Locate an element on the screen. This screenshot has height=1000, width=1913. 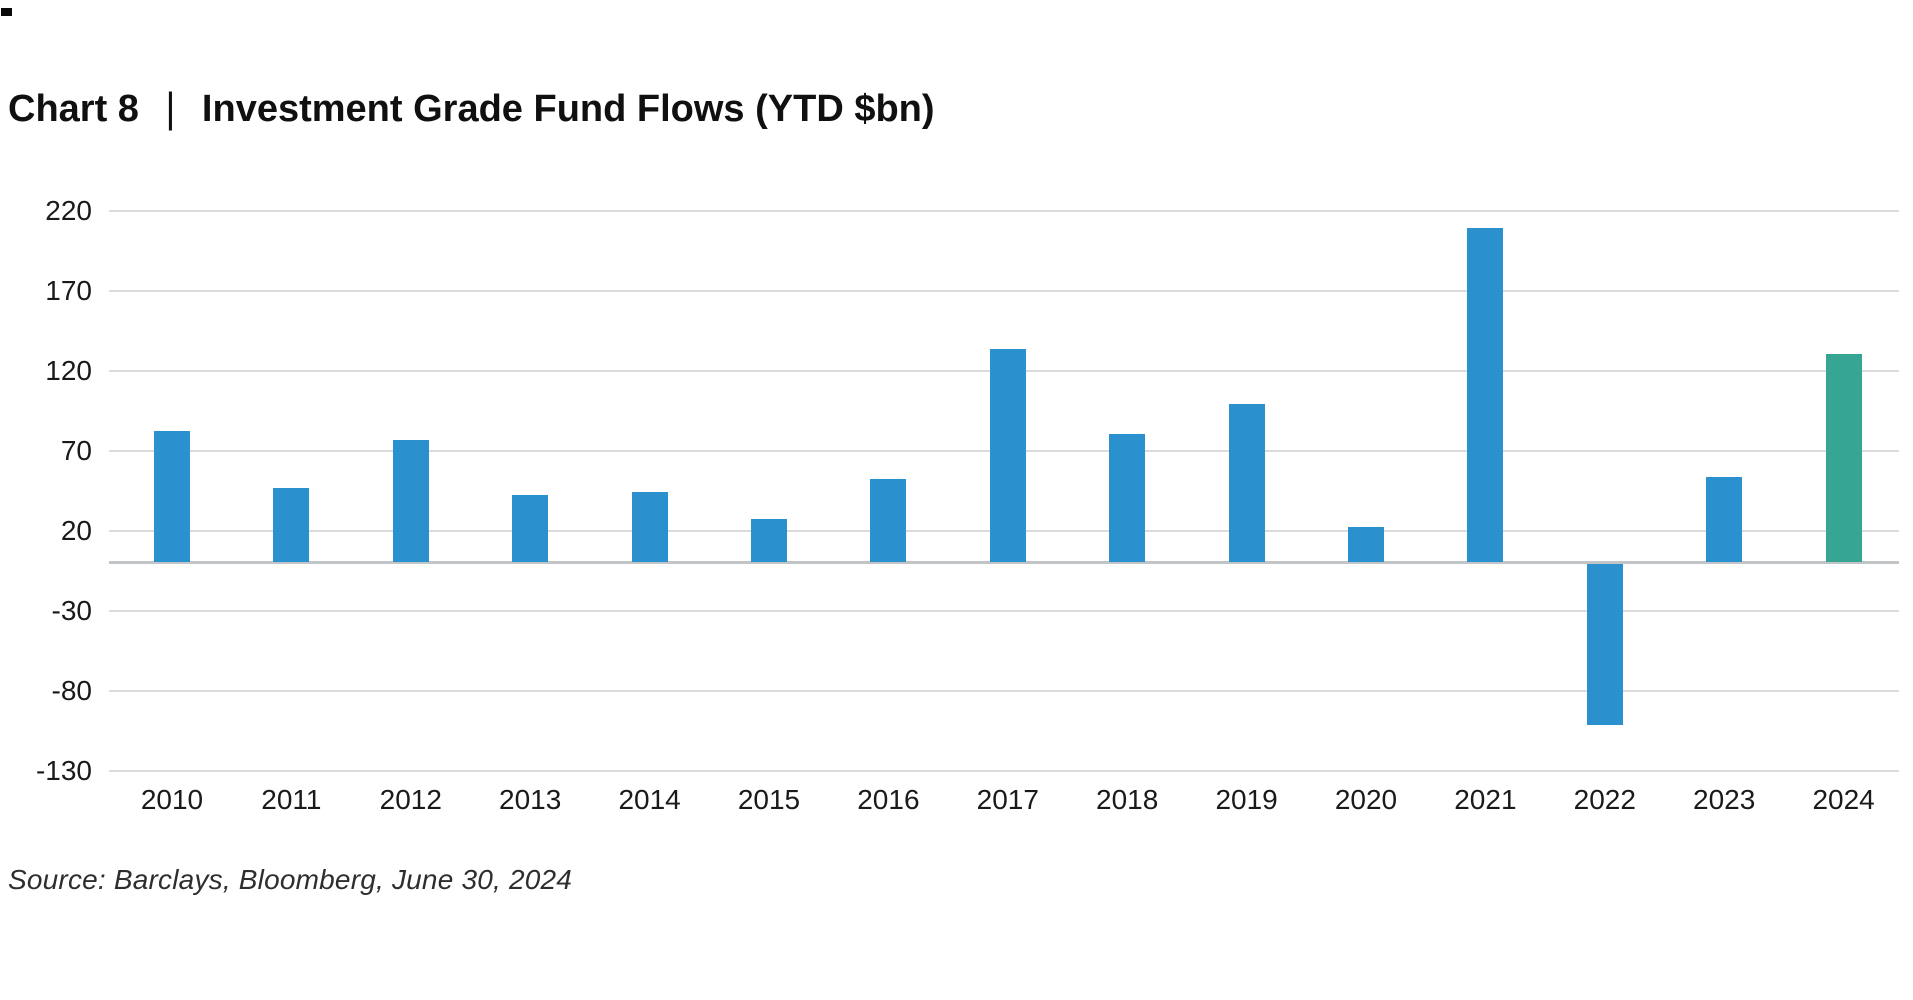
bar-2017 is located at coordinates (1007, 455).